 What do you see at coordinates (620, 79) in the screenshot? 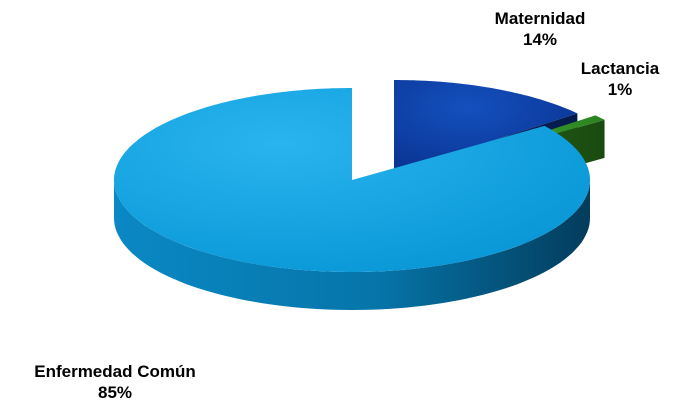
I see `slice-label-lactancia: Lactancia 1%` at bounding box center [620, 79].